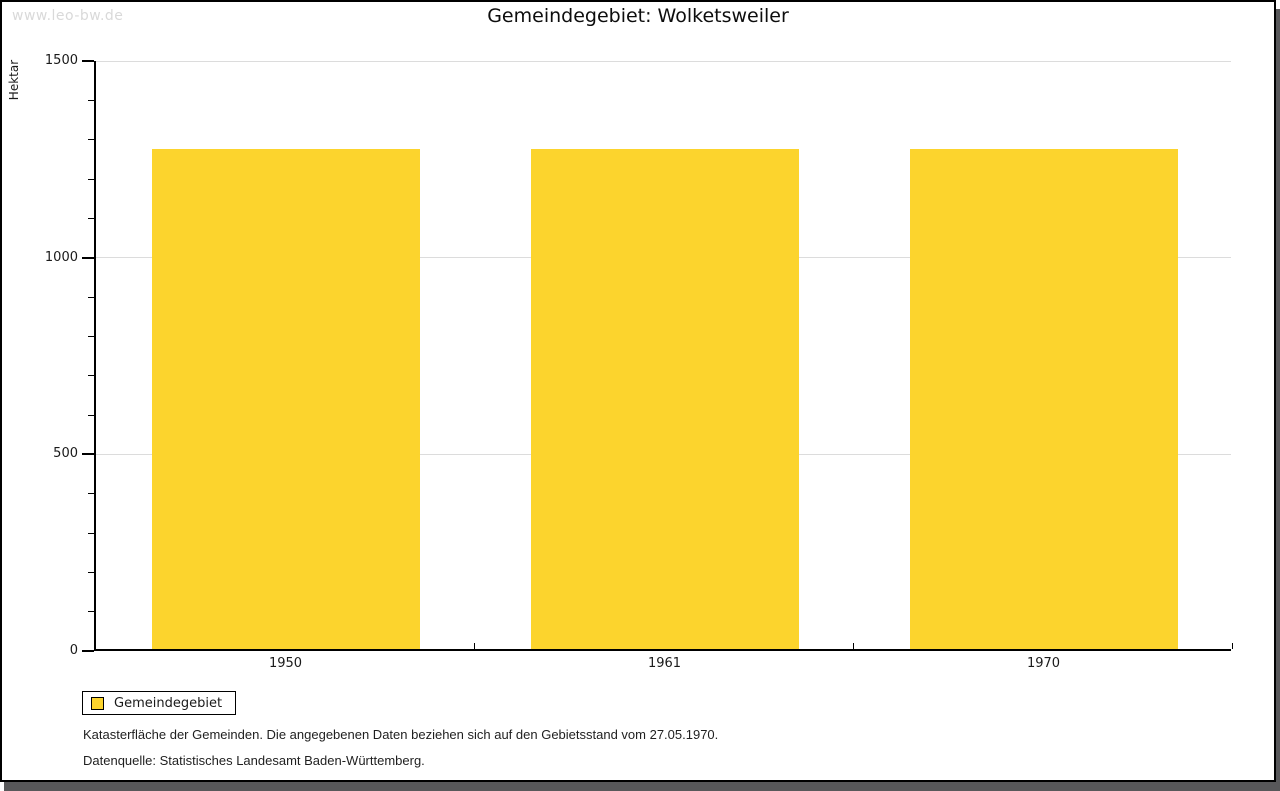 The width and height of the screenshot is (1280, 791). I want to click on chart-title: Gemeindegebiet: Wolketsweiler, so click(638, 16).